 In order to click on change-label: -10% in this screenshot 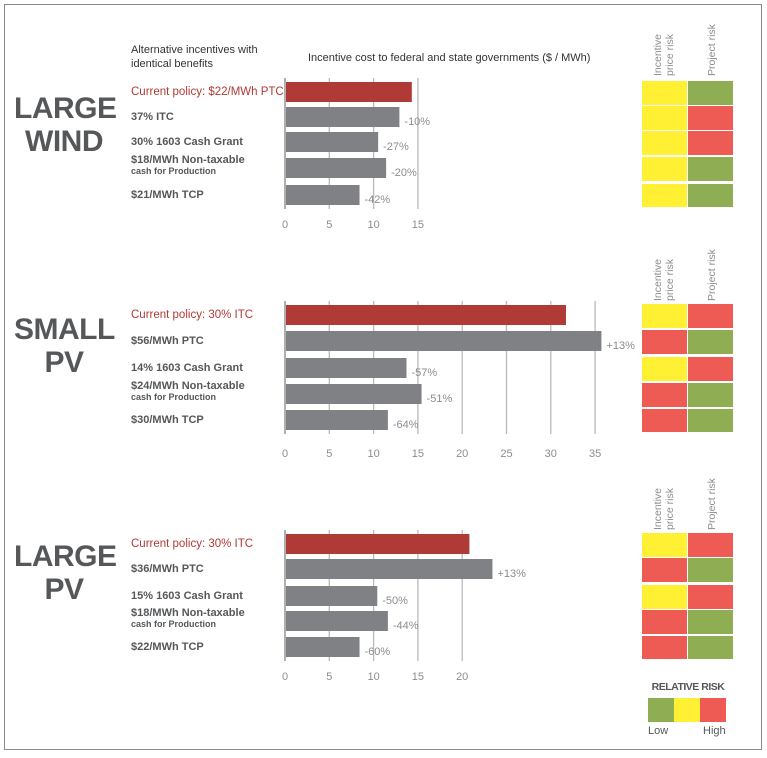, I will do `click(417, 122)`.